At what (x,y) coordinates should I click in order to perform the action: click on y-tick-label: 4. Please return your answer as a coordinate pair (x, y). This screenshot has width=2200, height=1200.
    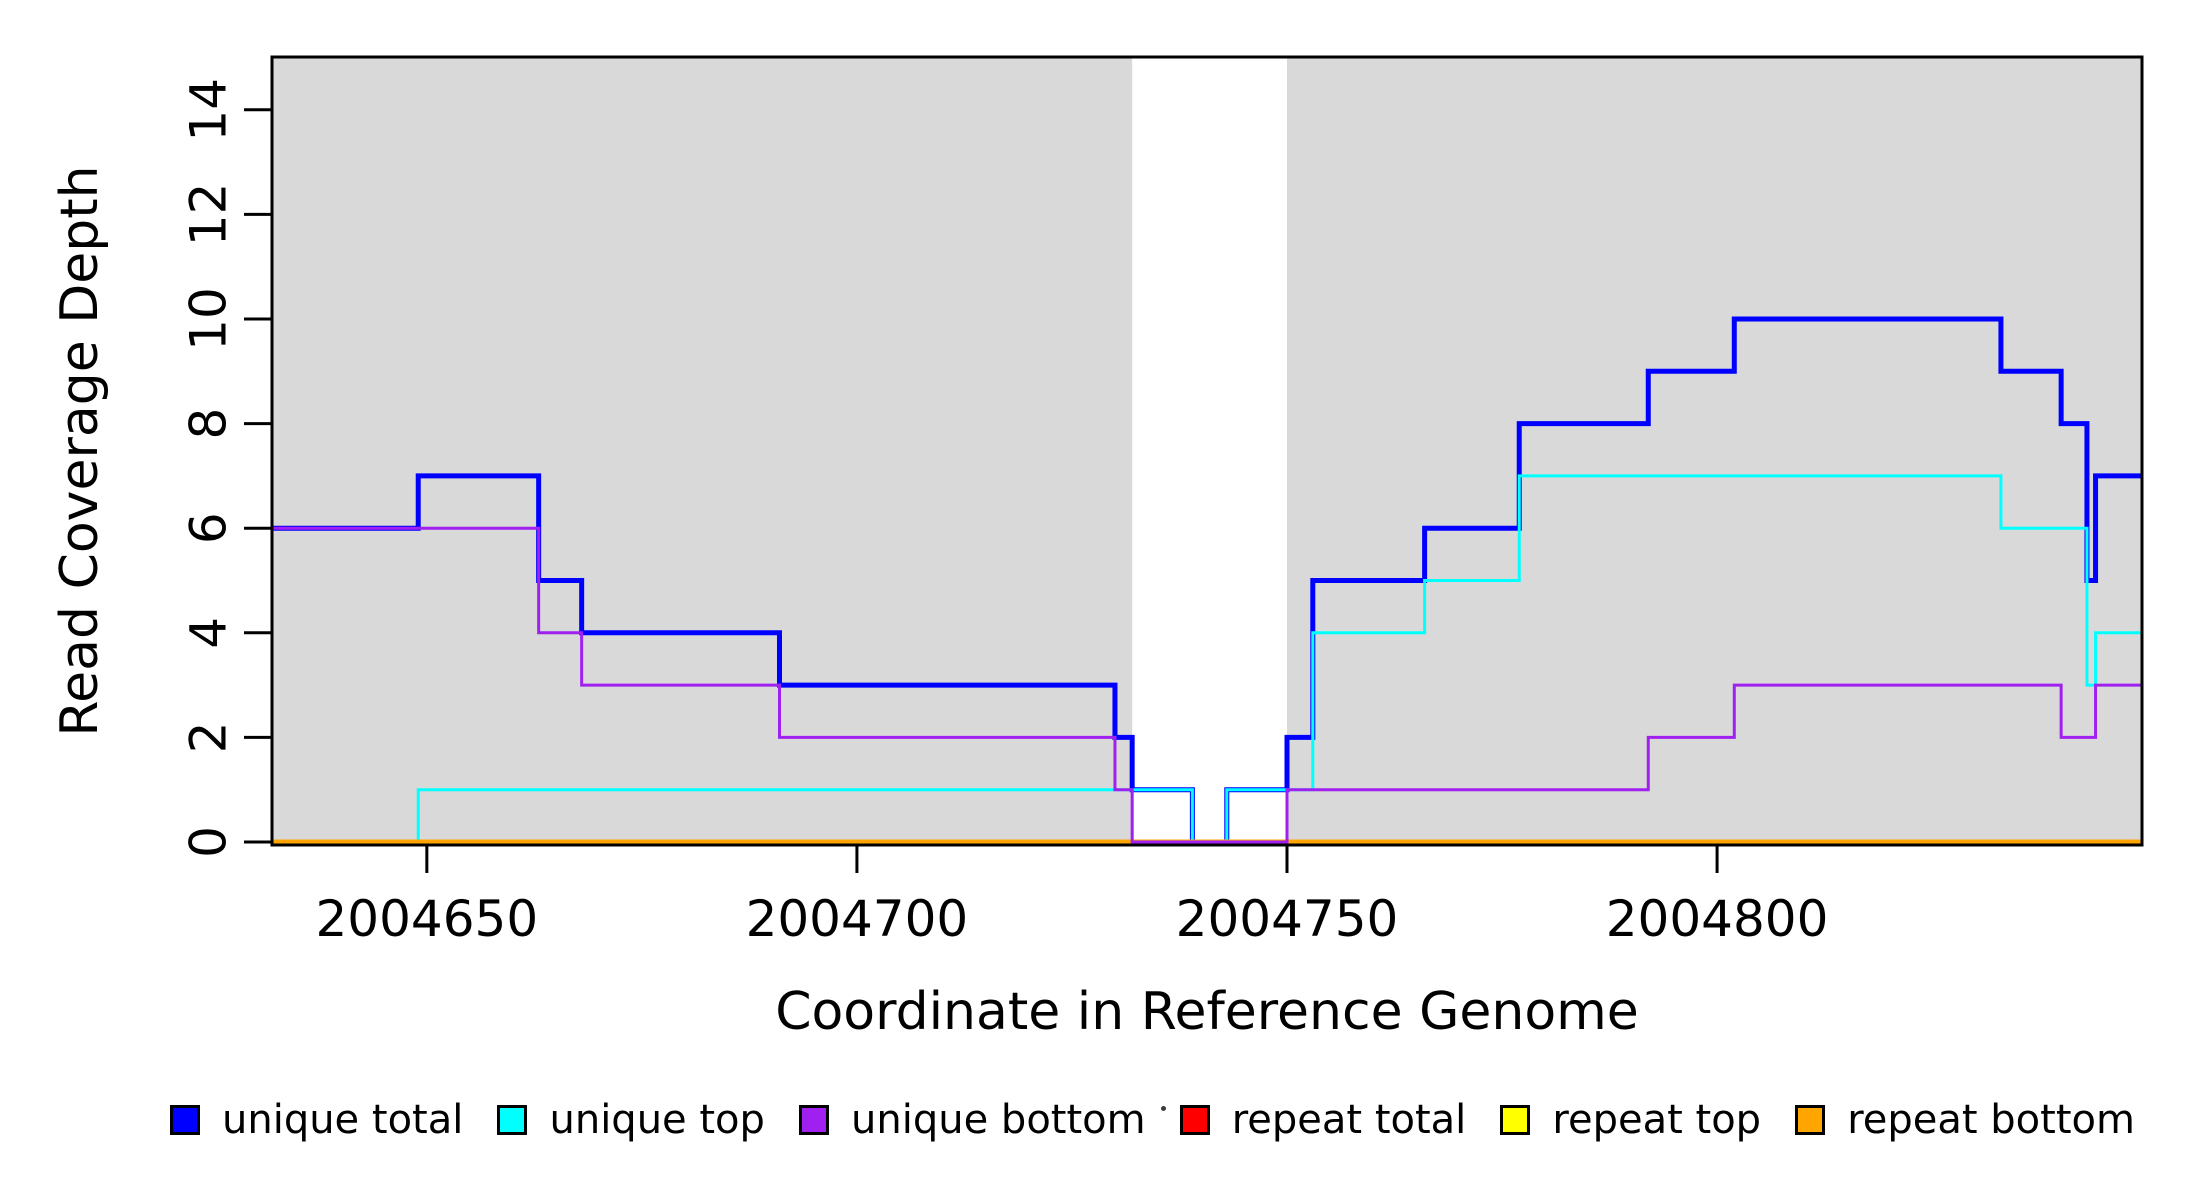
    Looking at the image, I should click on (209, 633).